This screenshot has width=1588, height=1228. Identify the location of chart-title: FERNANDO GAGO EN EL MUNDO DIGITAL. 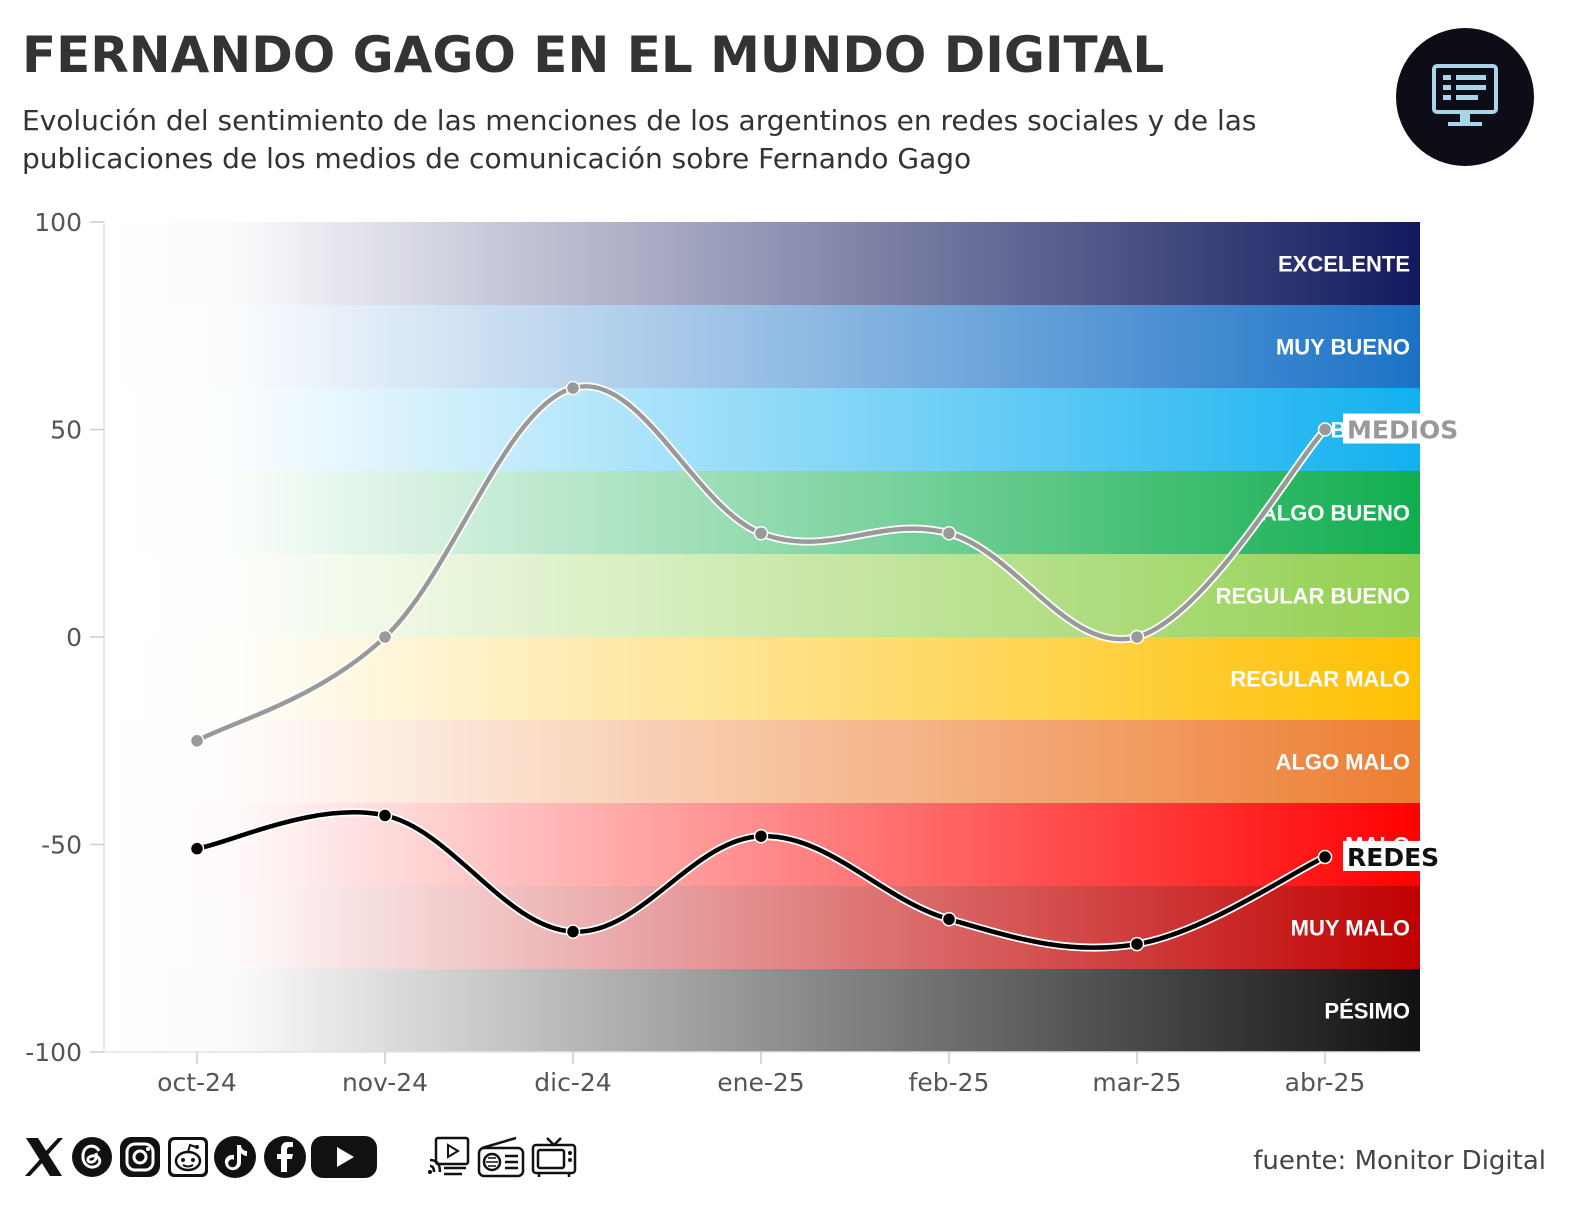
(593, 55).